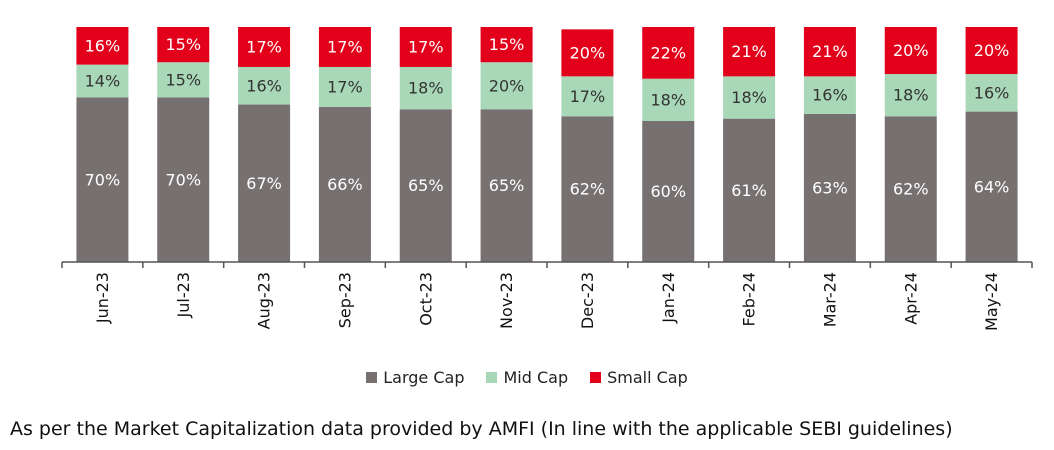 The image size is (1054, 450). I want to click on bar-value-label-mid-cap: 14%, so click(103, 81).